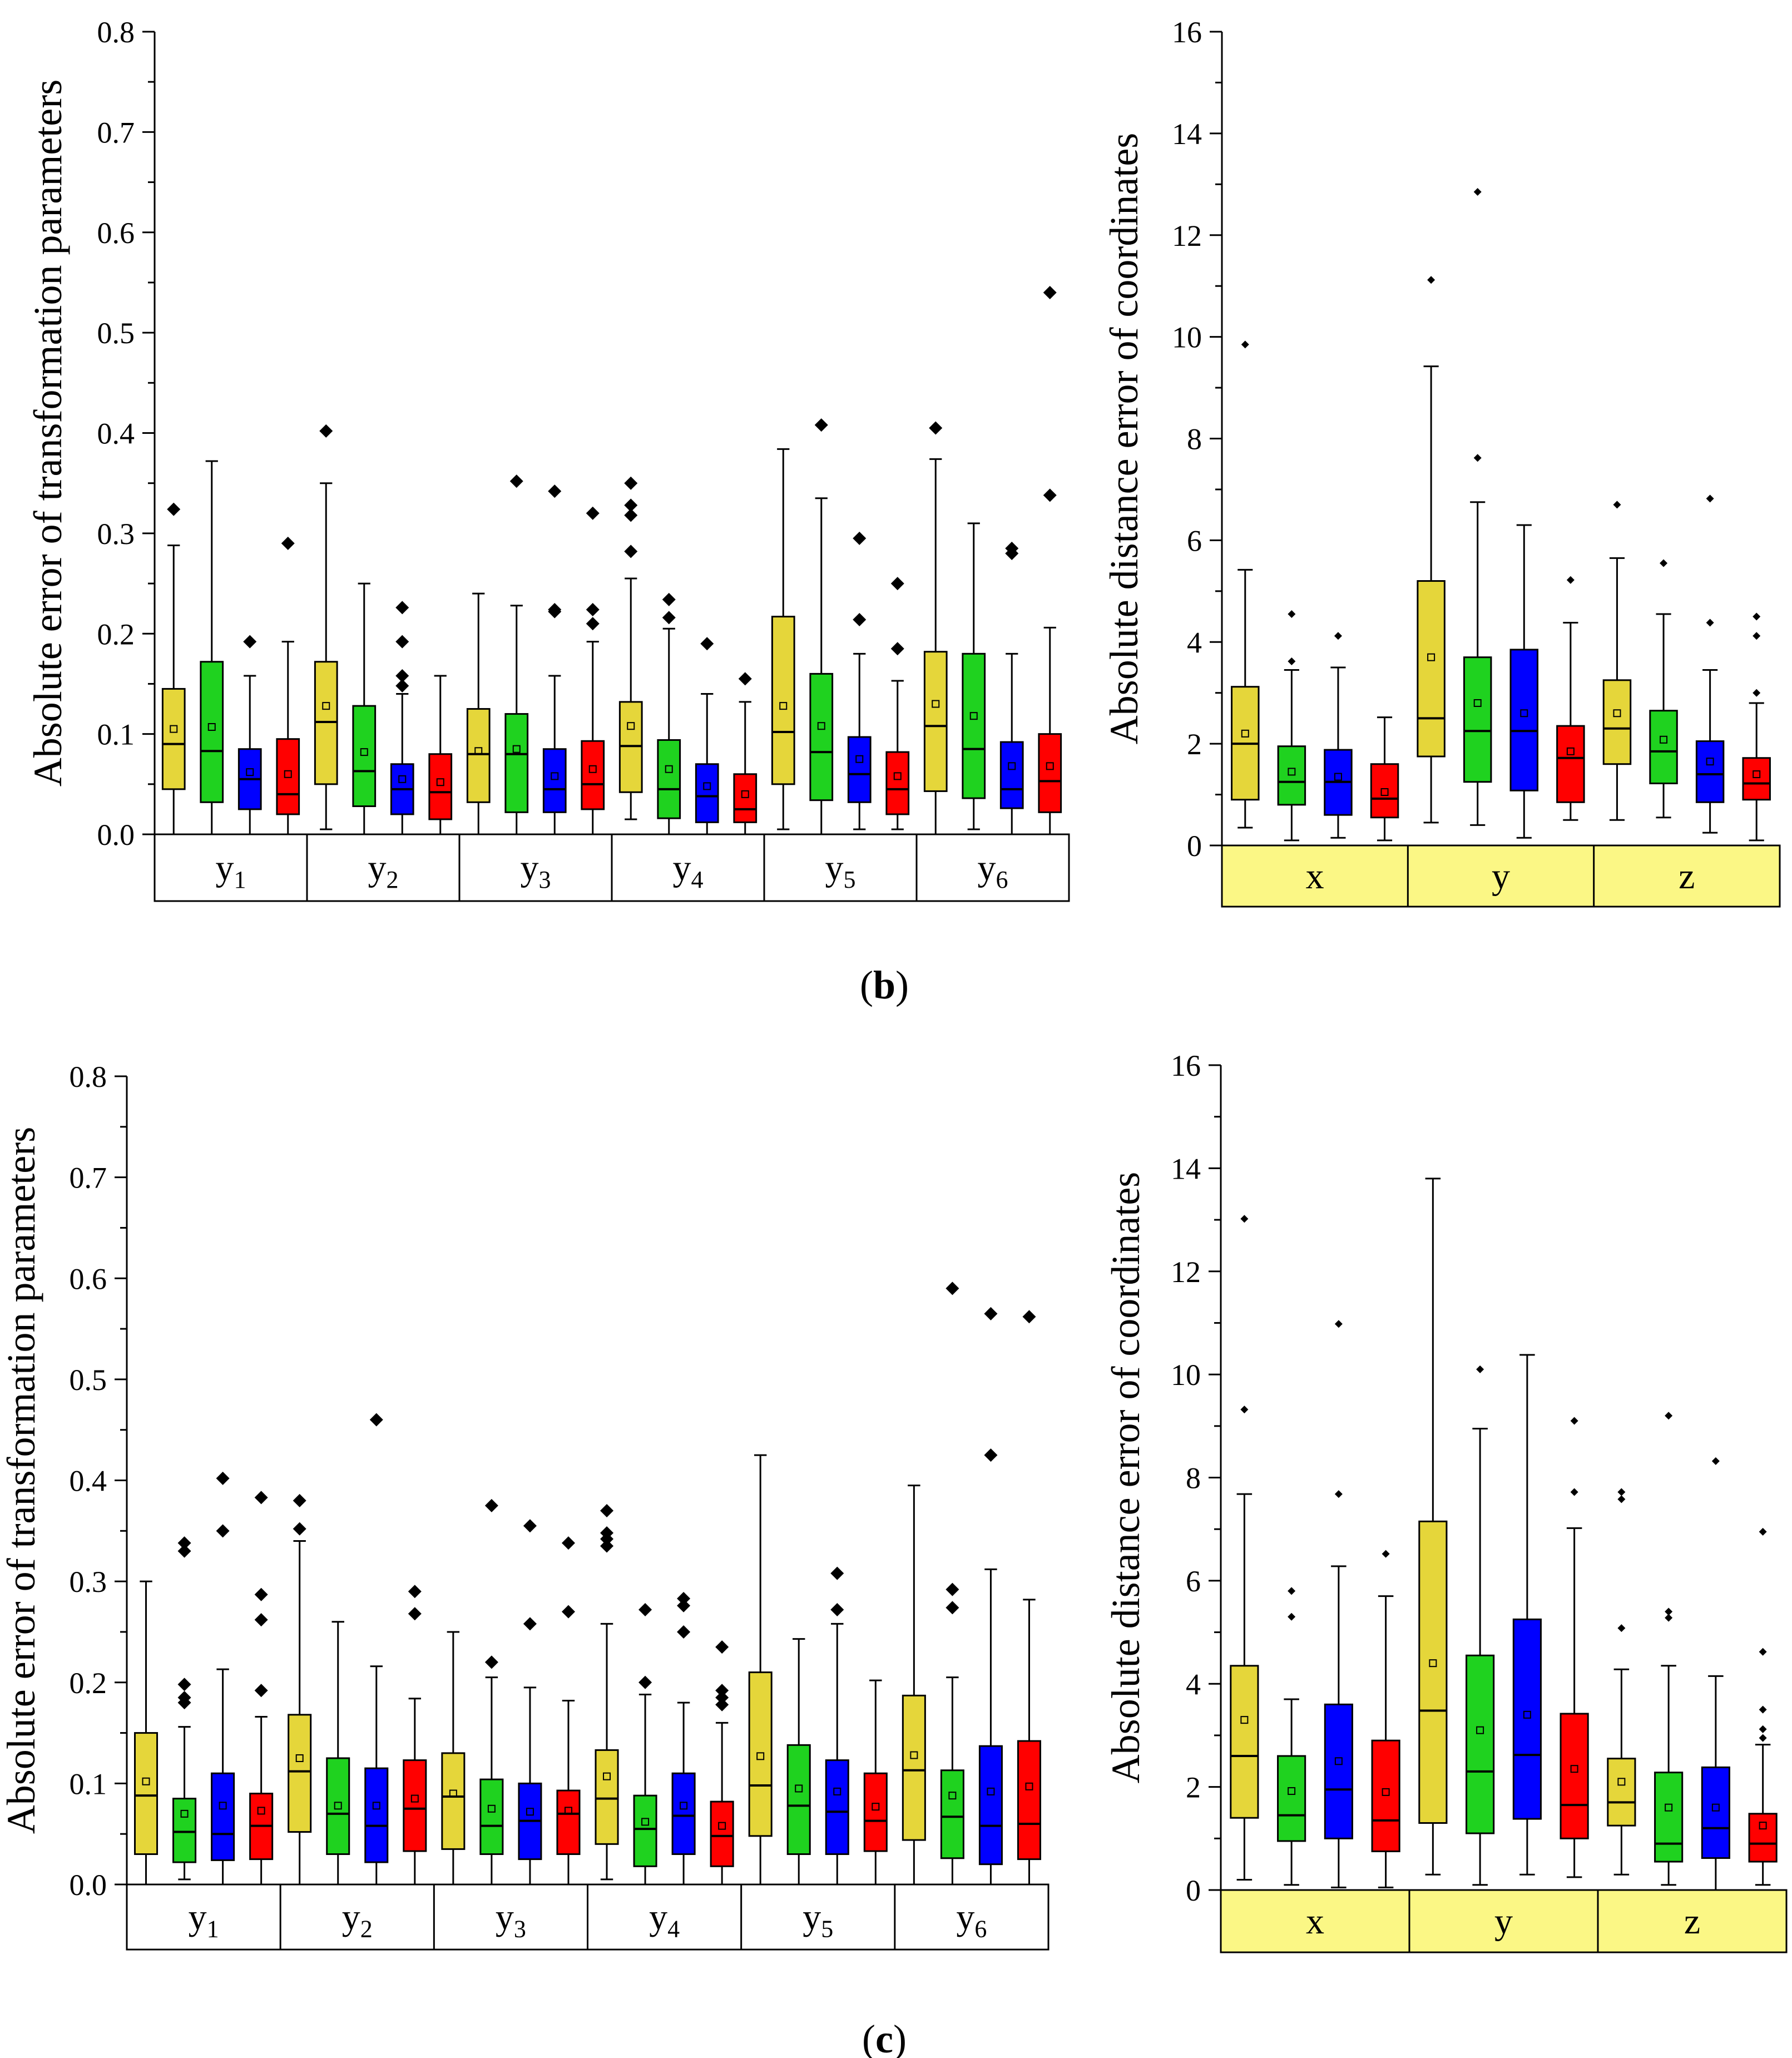 Image resolution: width=1792 pixels, height=2058 pixels. I want to click on y-tick-label: 0.2, so click(88, 1683).